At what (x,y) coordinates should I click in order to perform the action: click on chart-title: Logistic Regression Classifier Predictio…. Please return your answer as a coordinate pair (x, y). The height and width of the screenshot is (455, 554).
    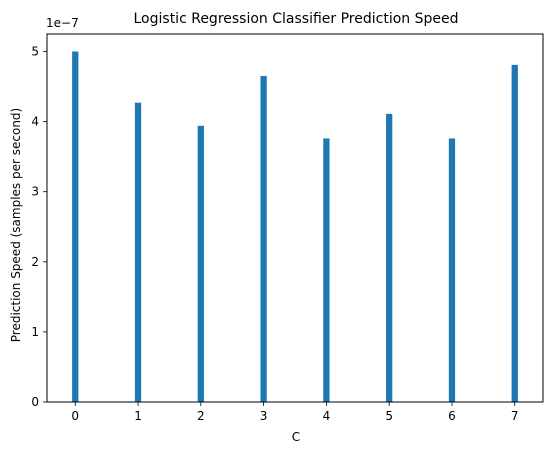
    Looking at the image, I should click on (296, 19).